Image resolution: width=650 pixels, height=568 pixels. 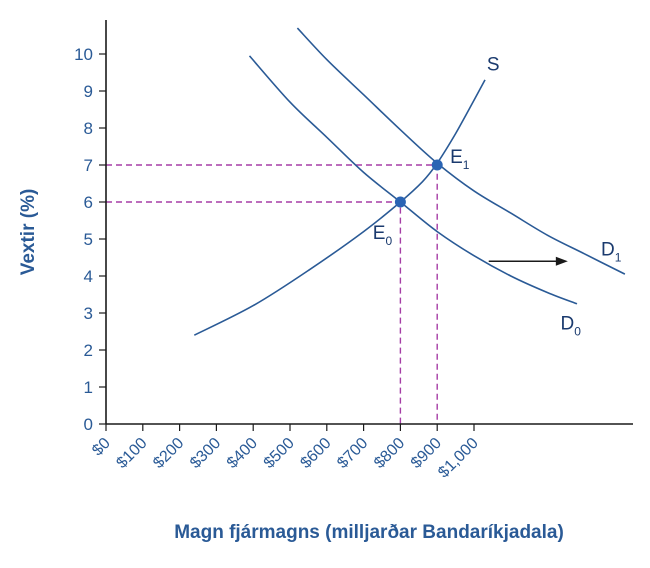 I want to click on y-tick-label-5: 5, so click(x=88, y=239).